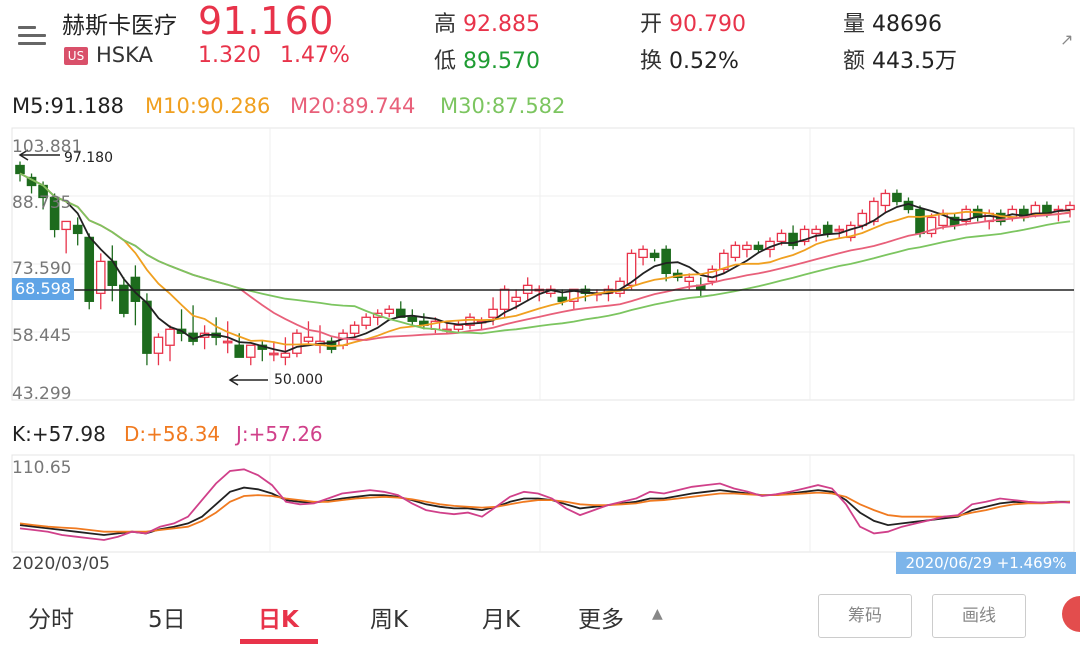 This screenshot has height=645, width=1080. I want to click on volume-value: 48696, so click(907, 24).